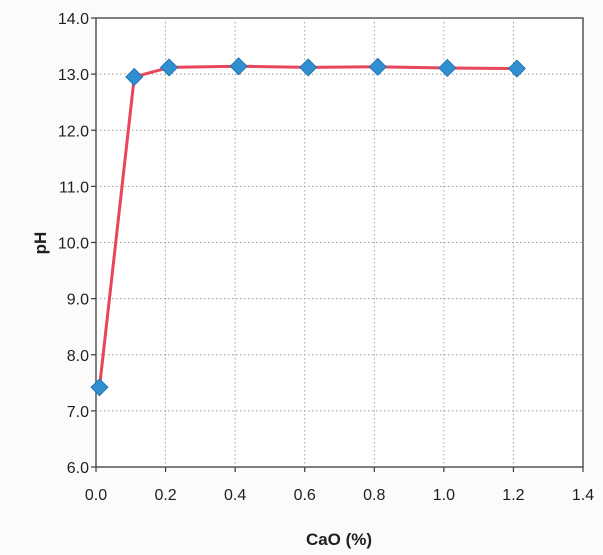 Image resolution: width=603 pixels, height=555 pixels. What do you see at coordinates (40, 243) in the screenshot?
I see `y-axis-title: pH` at bounding box center [40, 243].